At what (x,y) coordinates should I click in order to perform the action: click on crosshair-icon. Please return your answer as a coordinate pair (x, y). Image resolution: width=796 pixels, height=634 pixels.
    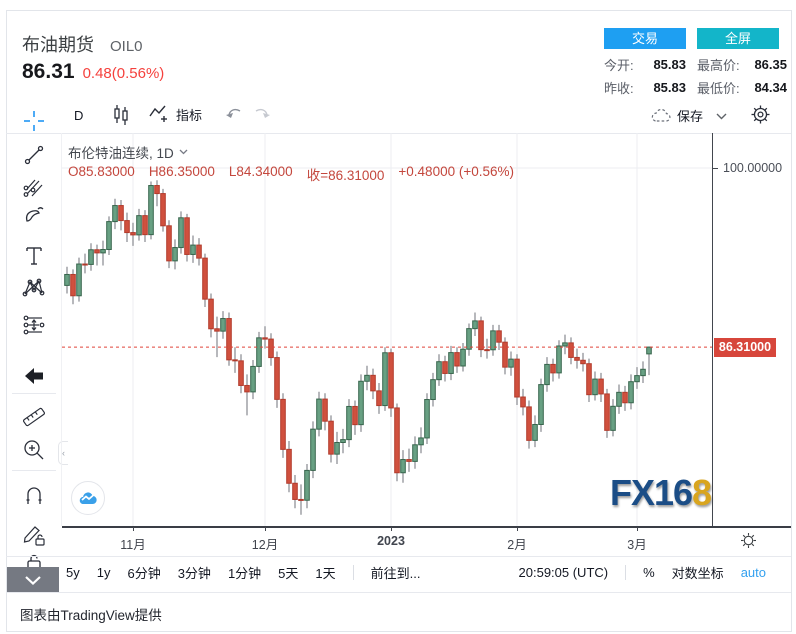
    Looking at the image, I should click on (34, 121).